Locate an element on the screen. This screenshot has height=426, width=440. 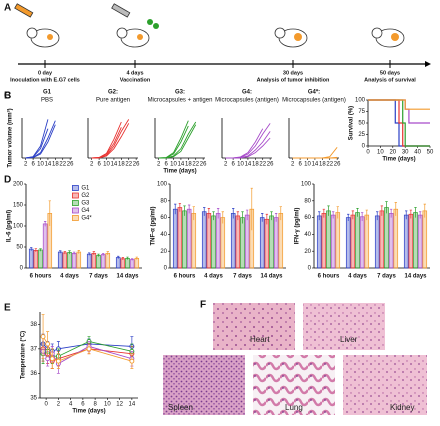
legend-label: G3 is located at coordinates (85, 204).